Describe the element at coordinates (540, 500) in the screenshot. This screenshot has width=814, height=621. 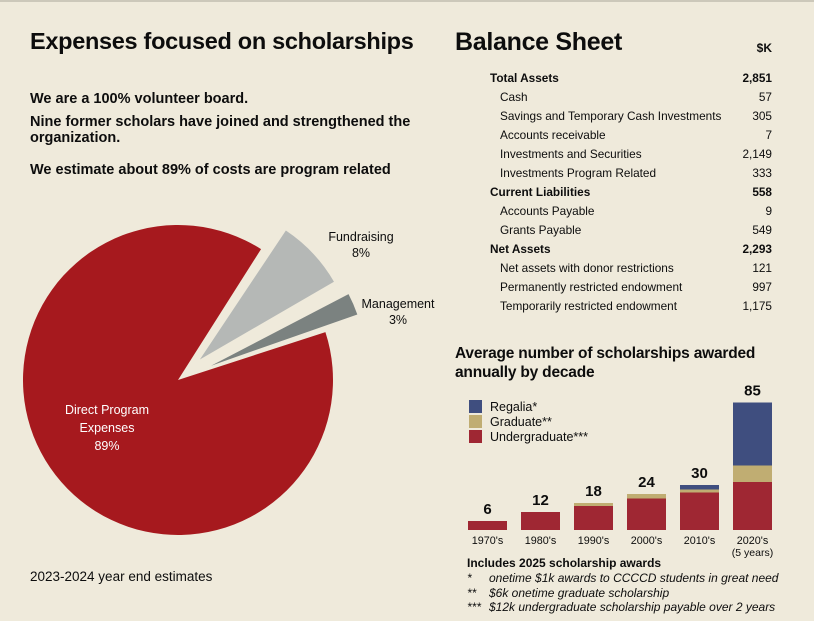
I see `bar-total-1980-s: 12` at that location.